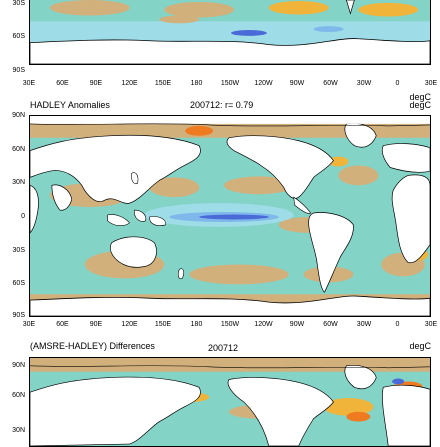 Image resolution: width=440 pixels, height=447 pixels. Describe the element at coordinates (18, 70) in the screenshot. I see `top-lat-label: 90S` at that location.